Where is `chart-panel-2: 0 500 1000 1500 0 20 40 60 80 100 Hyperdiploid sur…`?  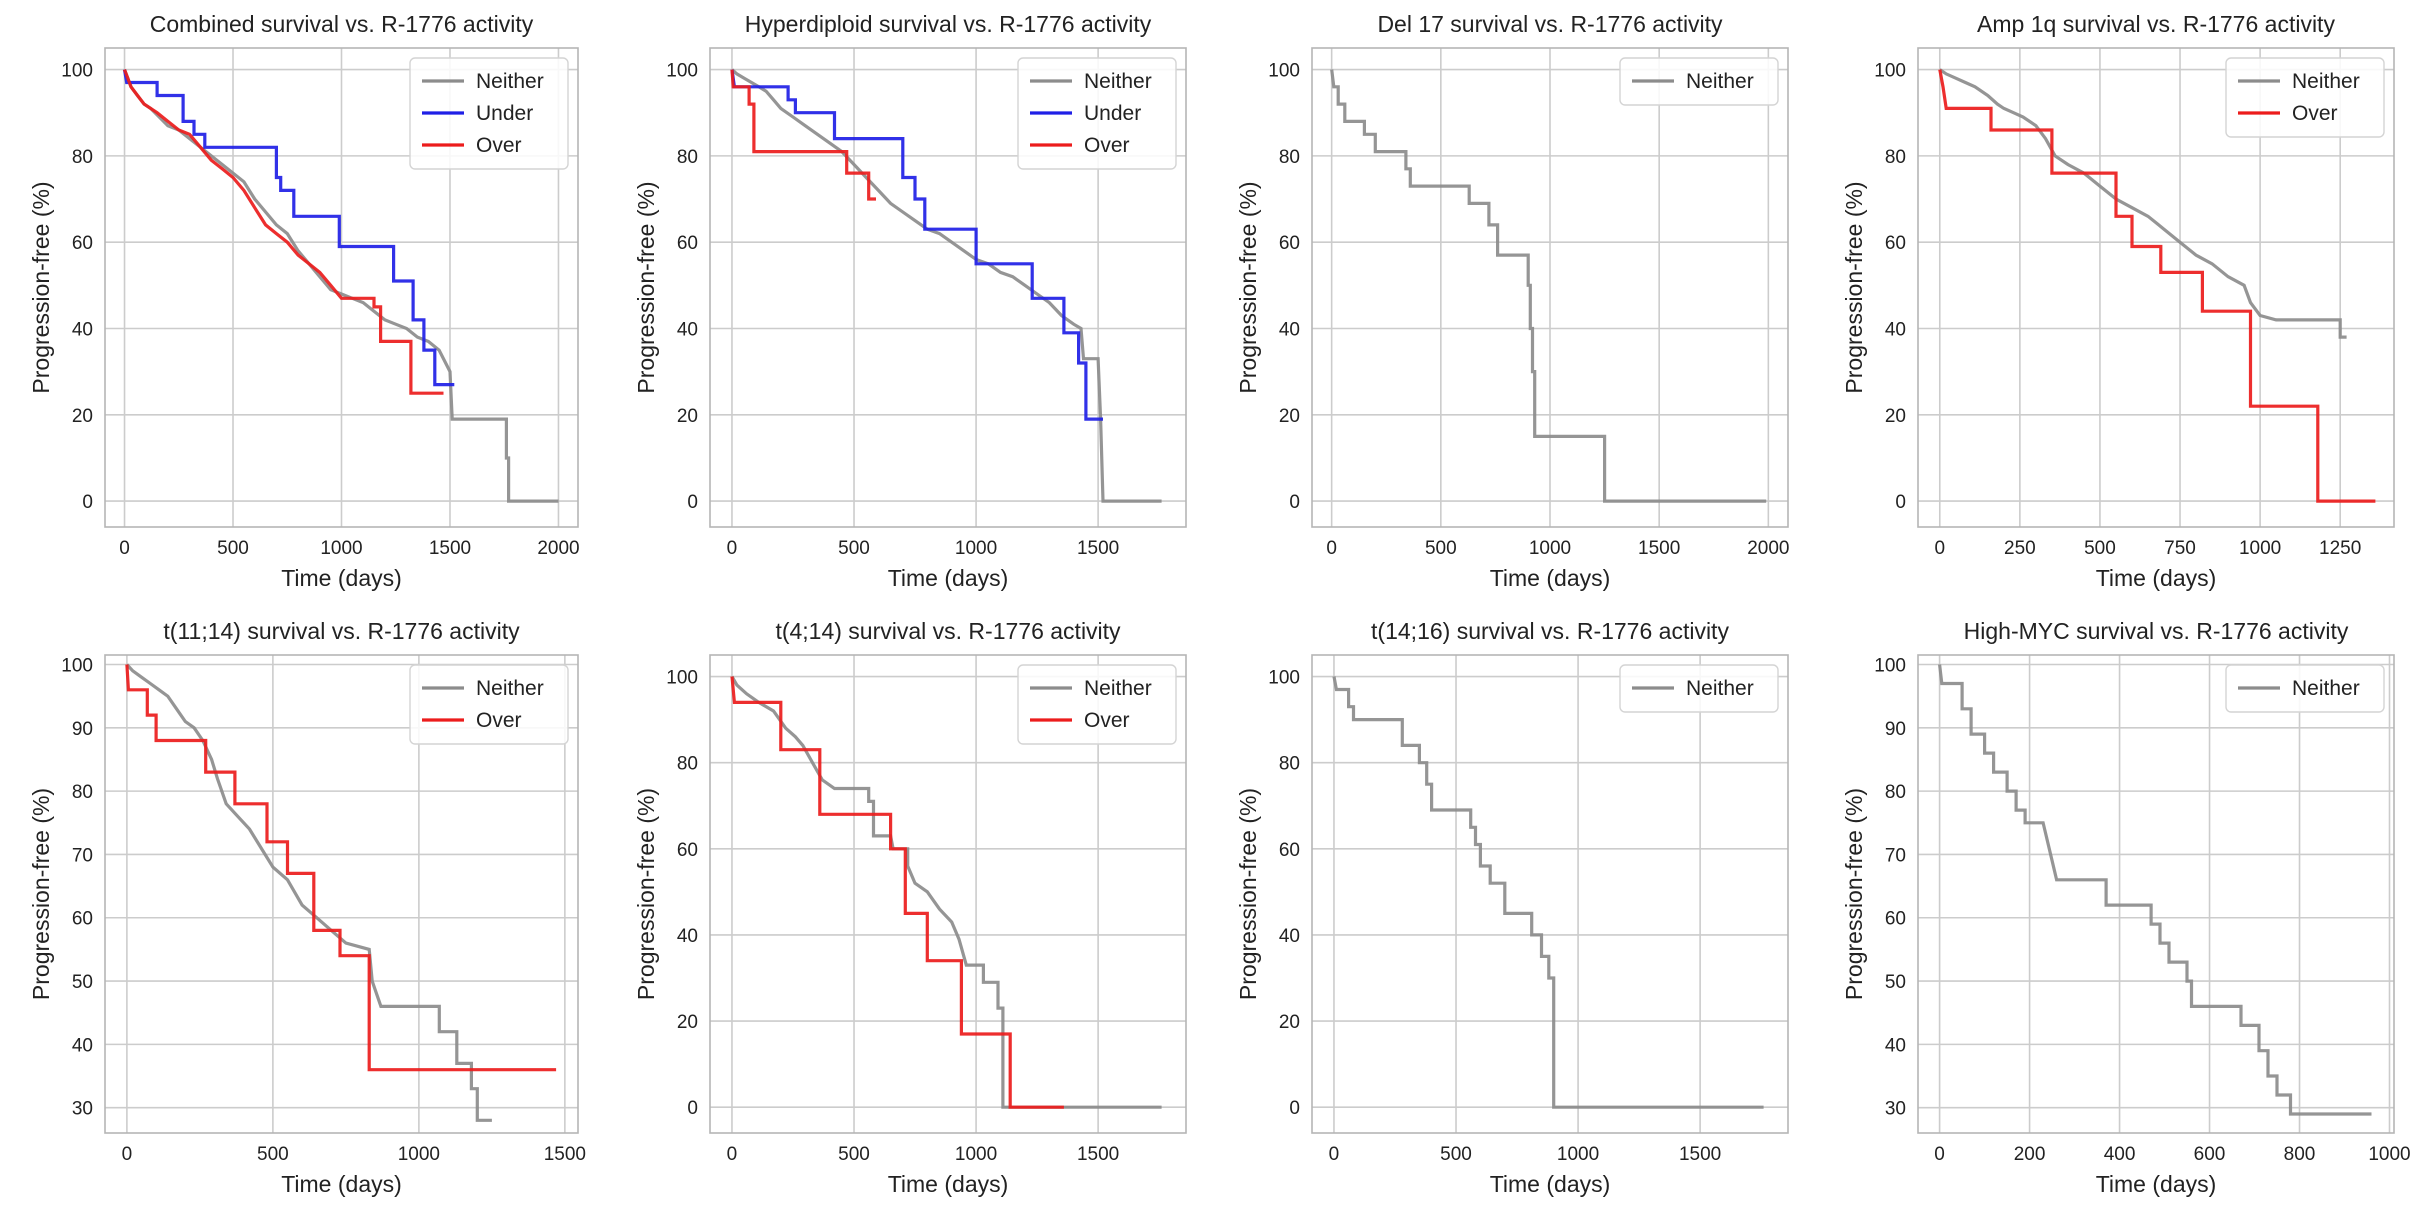 chart-panel-2: 0 500 1000 1500 0 20 40 60 80 100 Hyperdiploid sur… is located at coordinates (910, 301).